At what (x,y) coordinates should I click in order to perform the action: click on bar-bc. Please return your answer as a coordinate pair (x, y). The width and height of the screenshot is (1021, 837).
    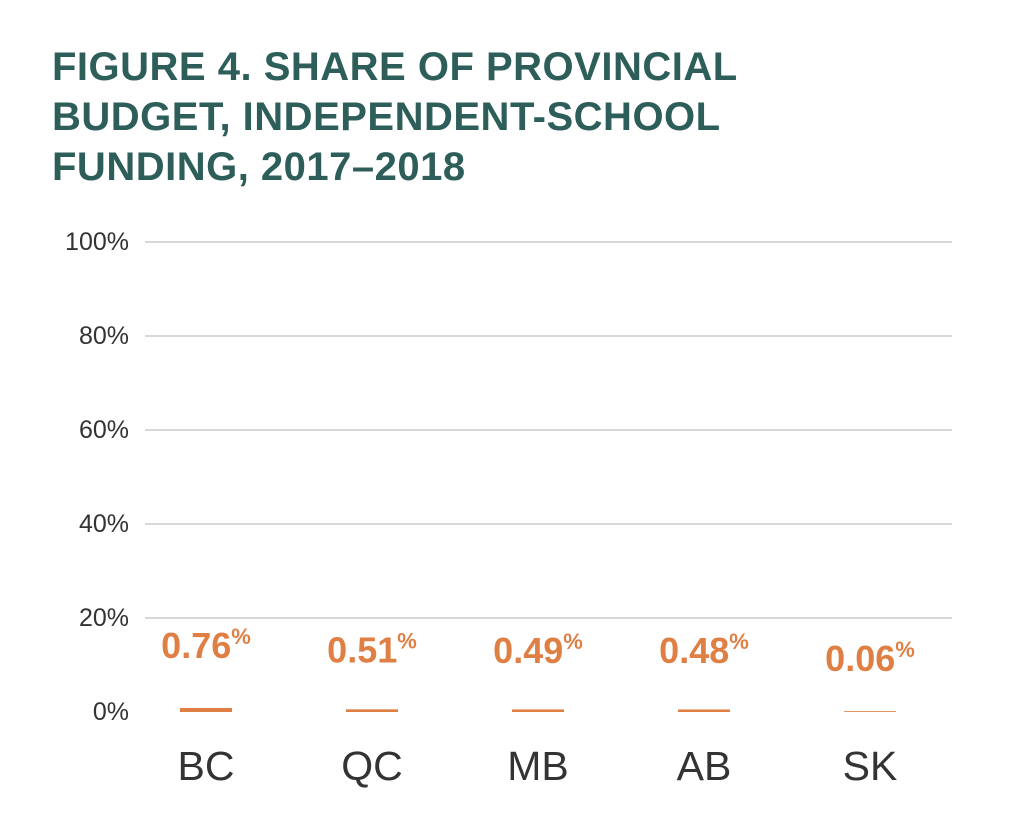
    Looking at the image, I should click on (206, 710).